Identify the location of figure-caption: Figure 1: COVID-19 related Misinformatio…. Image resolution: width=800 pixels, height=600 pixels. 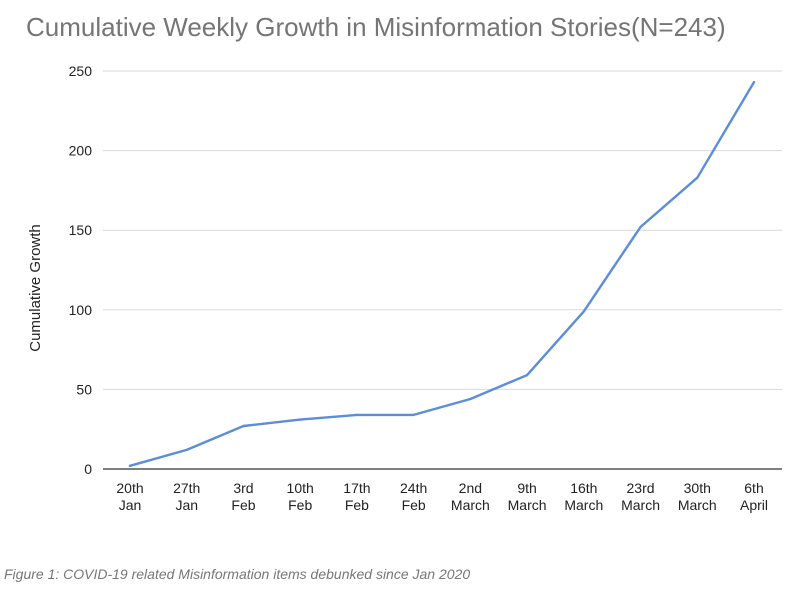
(237, 574).